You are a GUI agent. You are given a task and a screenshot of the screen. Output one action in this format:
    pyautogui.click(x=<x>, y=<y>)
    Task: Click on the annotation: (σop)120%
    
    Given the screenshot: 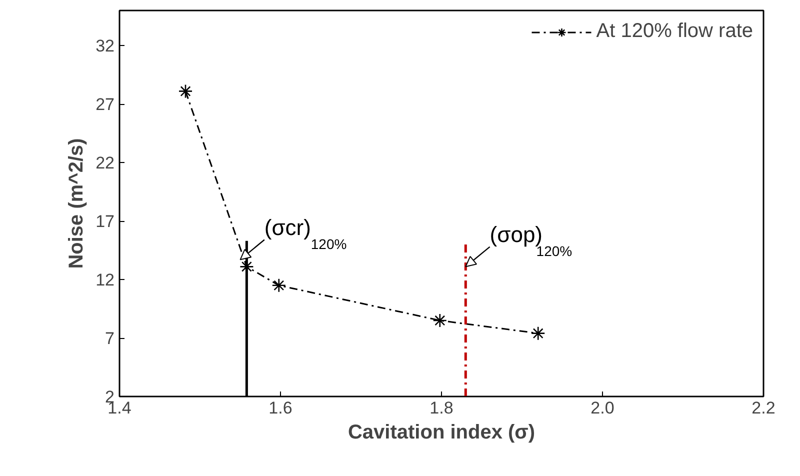 What is the action you would take?
    pyautogui.click(x=531, y=240)
    